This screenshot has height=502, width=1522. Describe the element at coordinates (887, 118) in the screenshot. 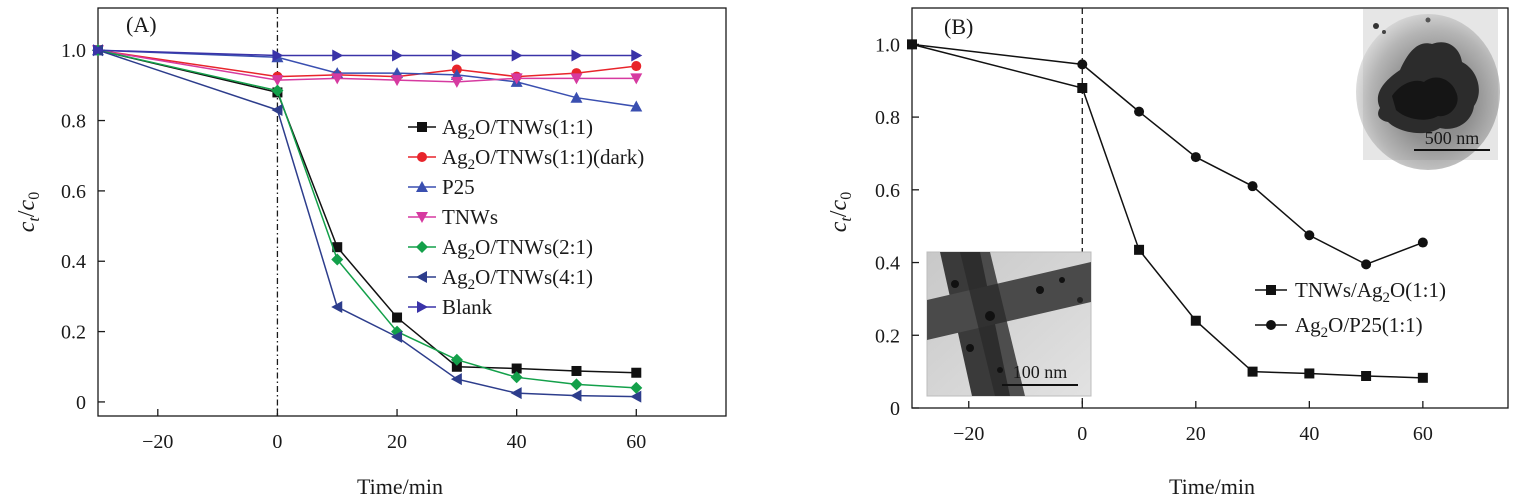

I see `panelb-ytick-label: 0.8` at that location.